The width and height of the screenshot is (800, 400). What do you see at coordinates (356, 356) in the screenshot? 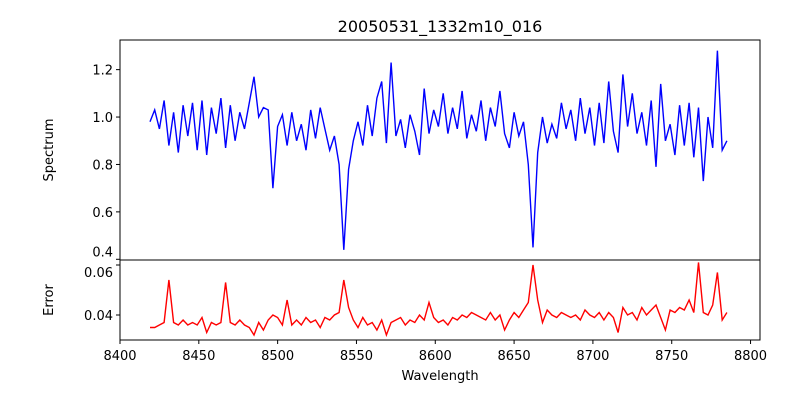
I see `x-tick-label: 8550` at bounding box center [356, 356].